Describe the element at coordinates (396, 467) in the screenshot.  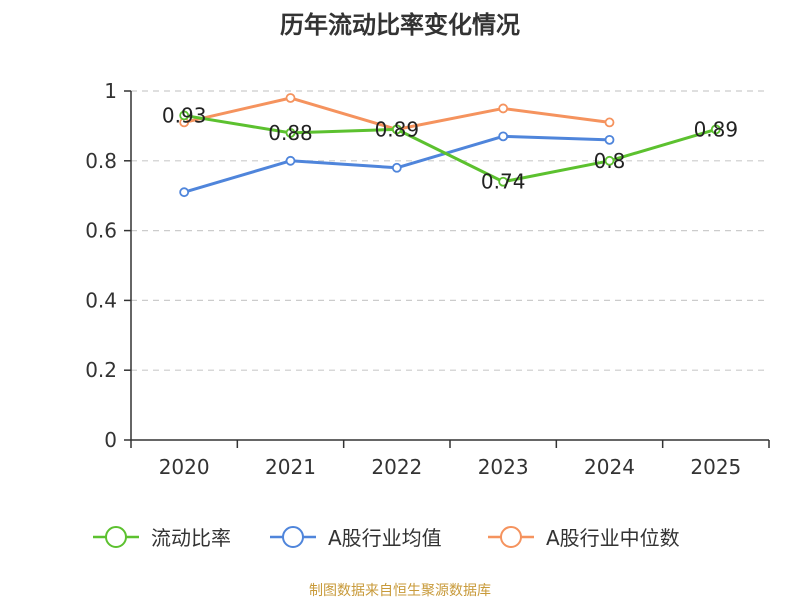
I see `x-tick-label: 2022` at that location.